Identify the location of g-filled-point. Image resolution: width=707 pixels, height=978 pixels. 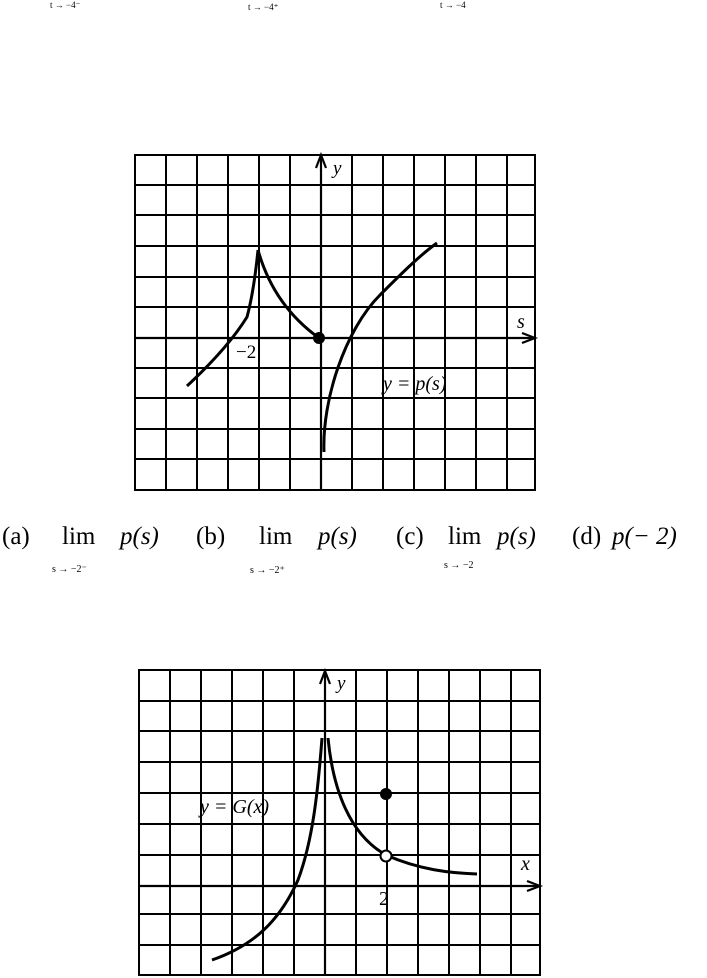
(386, 794).